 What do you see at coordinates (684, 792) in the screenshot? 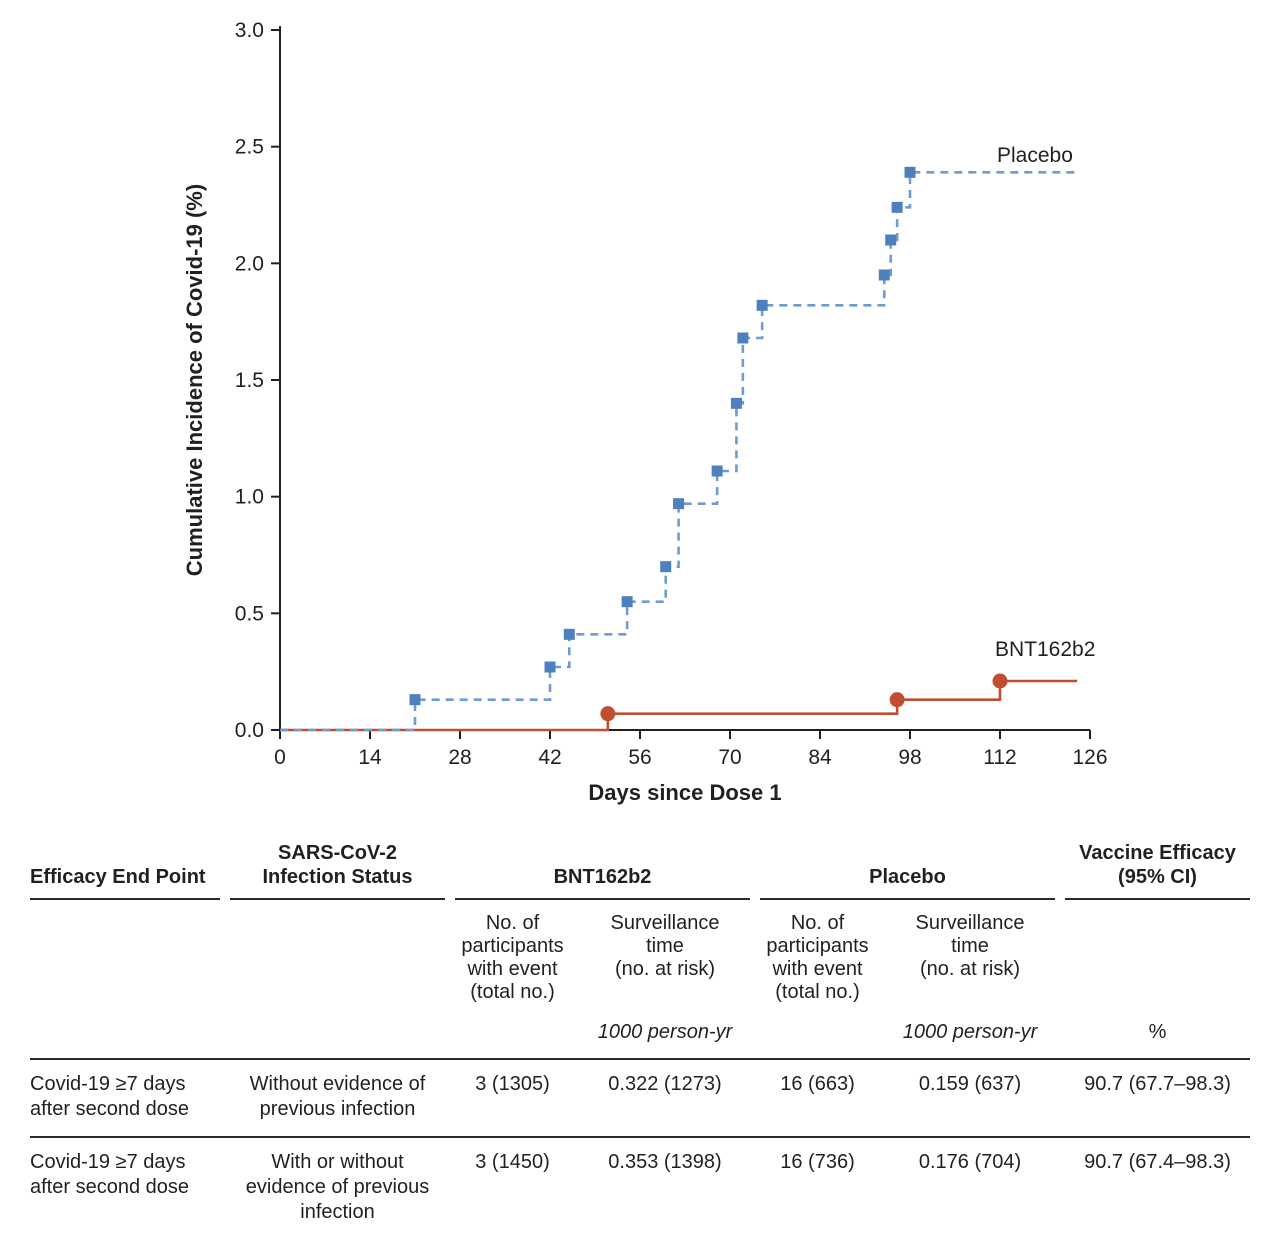
I see `x-axis-title: Days since Dose 1` at bounding box center [684, 792].